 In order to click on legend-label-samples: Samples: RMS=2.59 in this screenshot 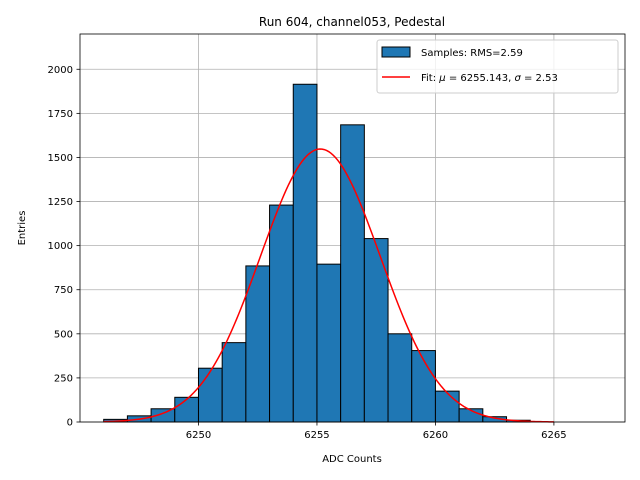, I will do `click(472, 53)`.